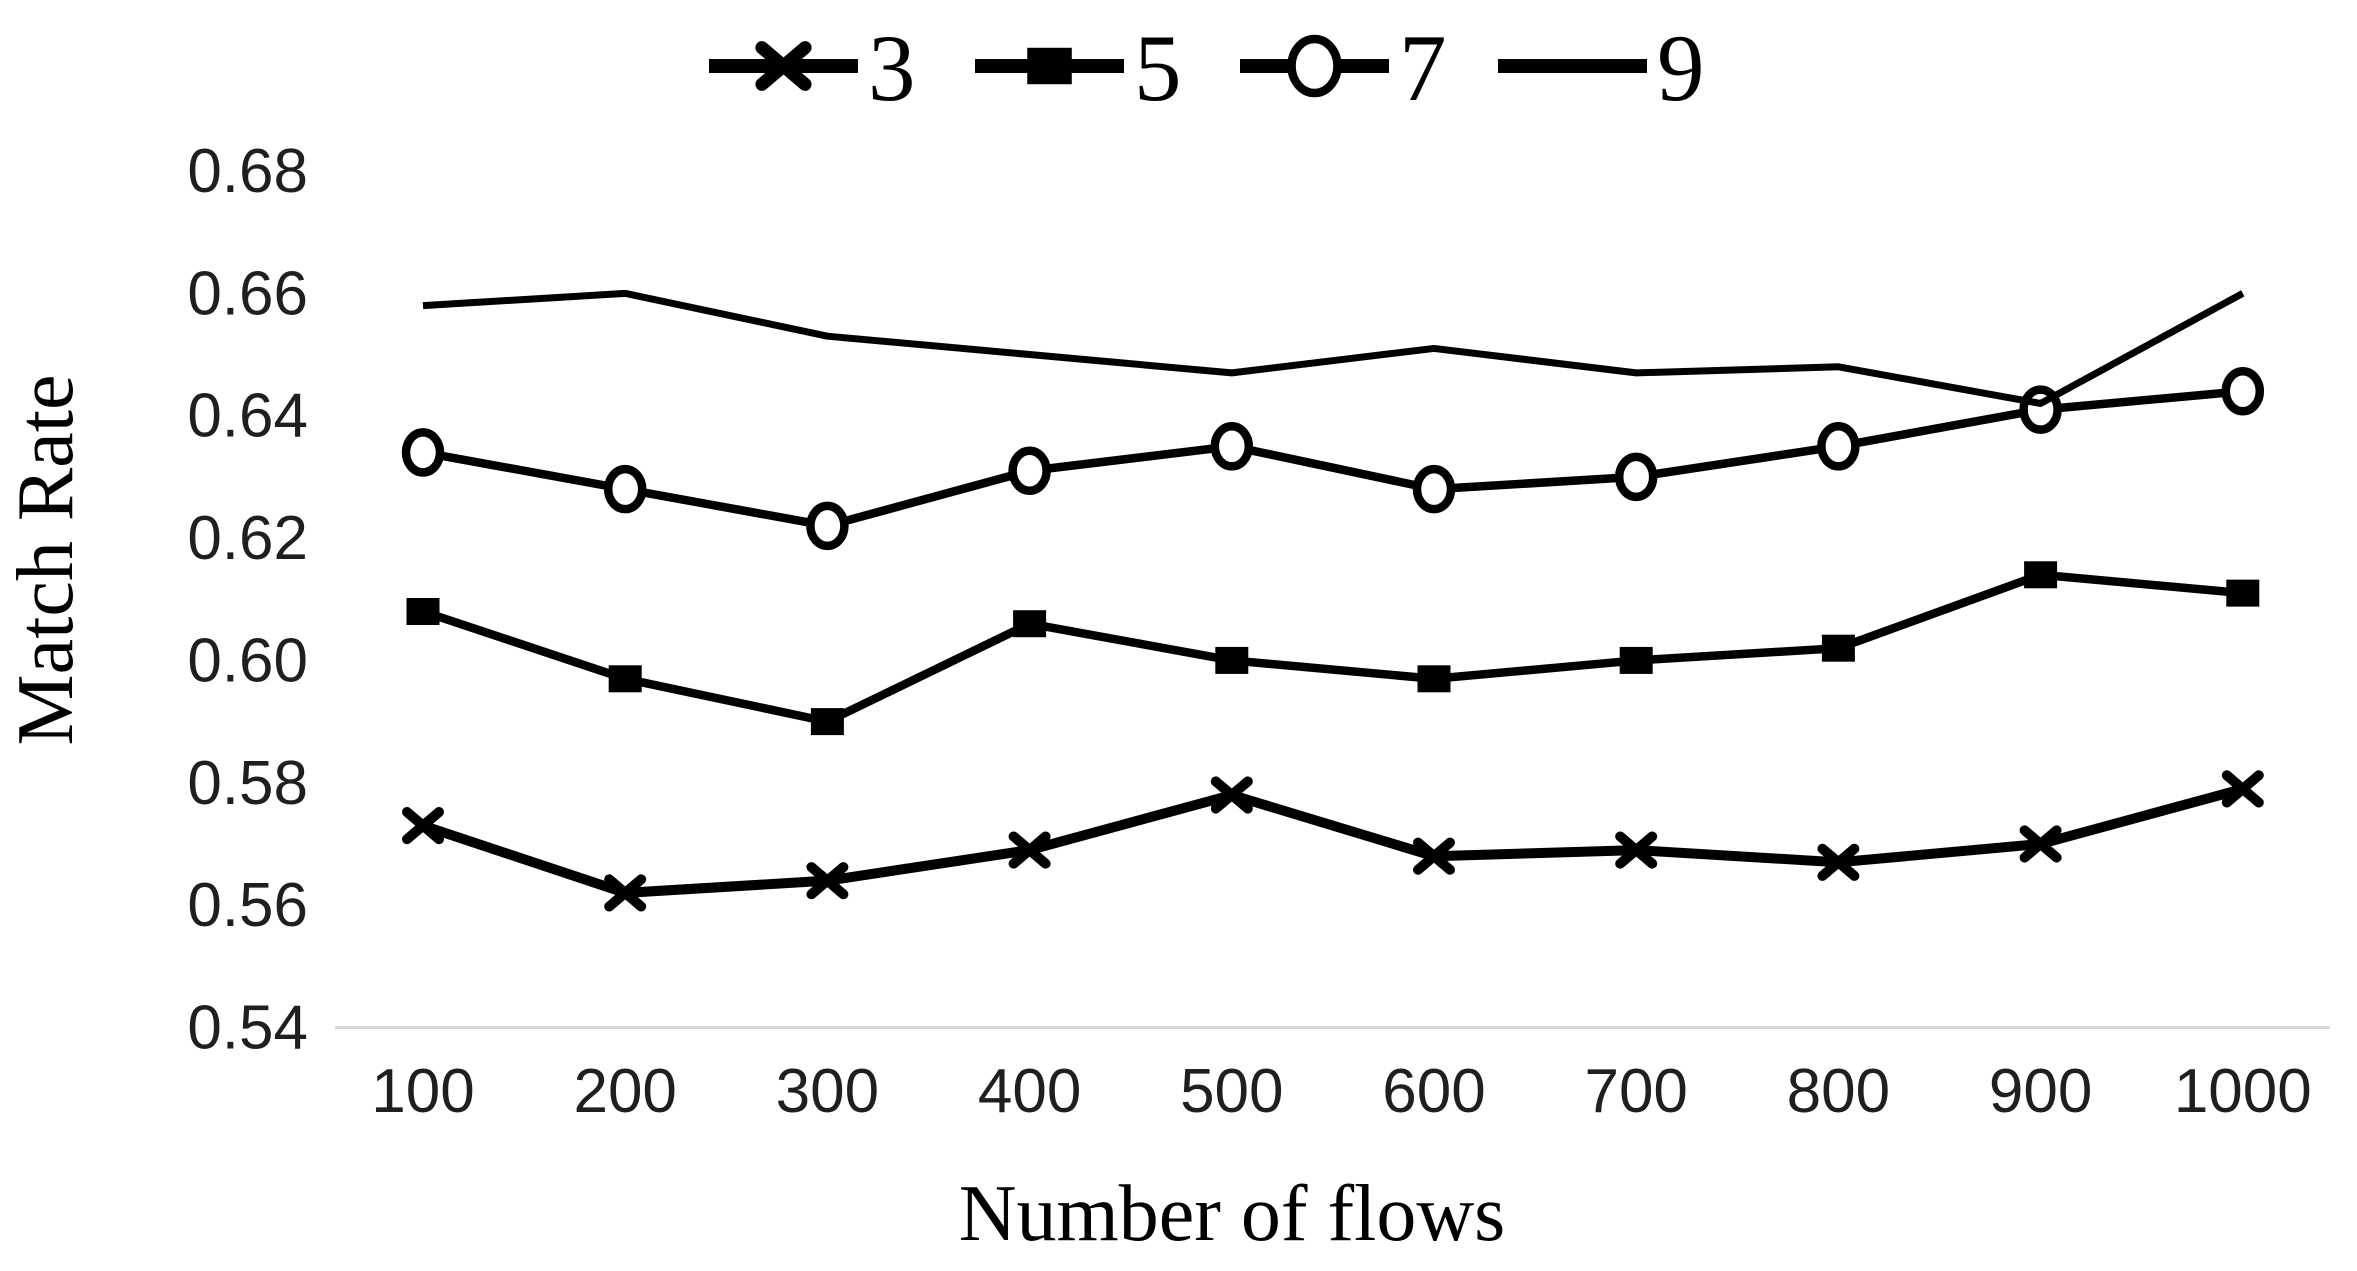  I want to click on legend-label: 9, so click(1681, 68).